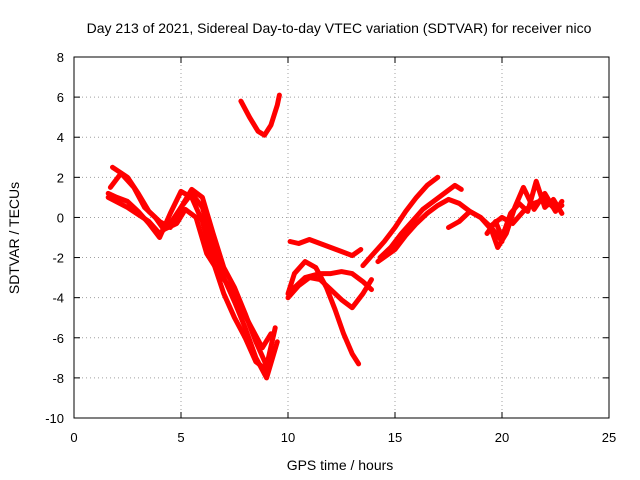  Describe the element at coordinates (609, 437) in the screenshot. I see `x-tick-label: 25` at that location.